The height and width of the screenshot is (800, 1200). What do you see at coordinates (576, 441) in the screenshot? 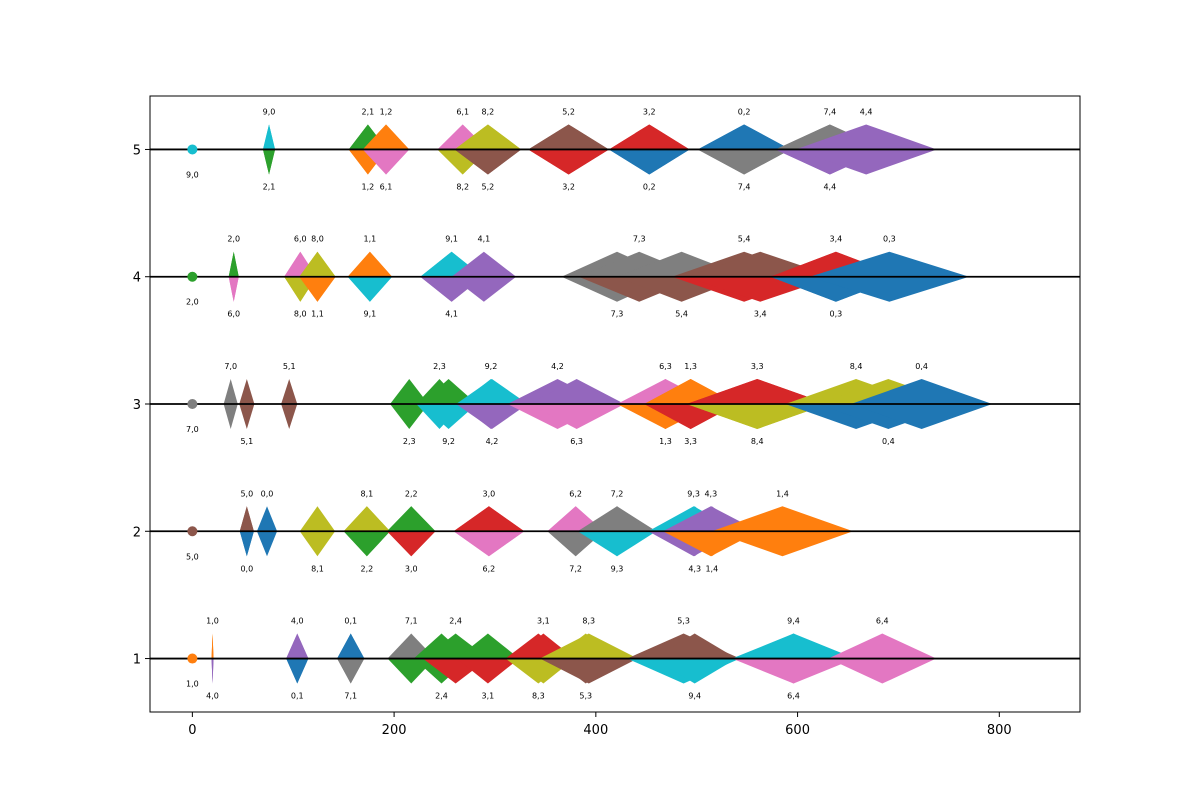
I see `diamond-label: 6,3` at bounding box center [576, 441].